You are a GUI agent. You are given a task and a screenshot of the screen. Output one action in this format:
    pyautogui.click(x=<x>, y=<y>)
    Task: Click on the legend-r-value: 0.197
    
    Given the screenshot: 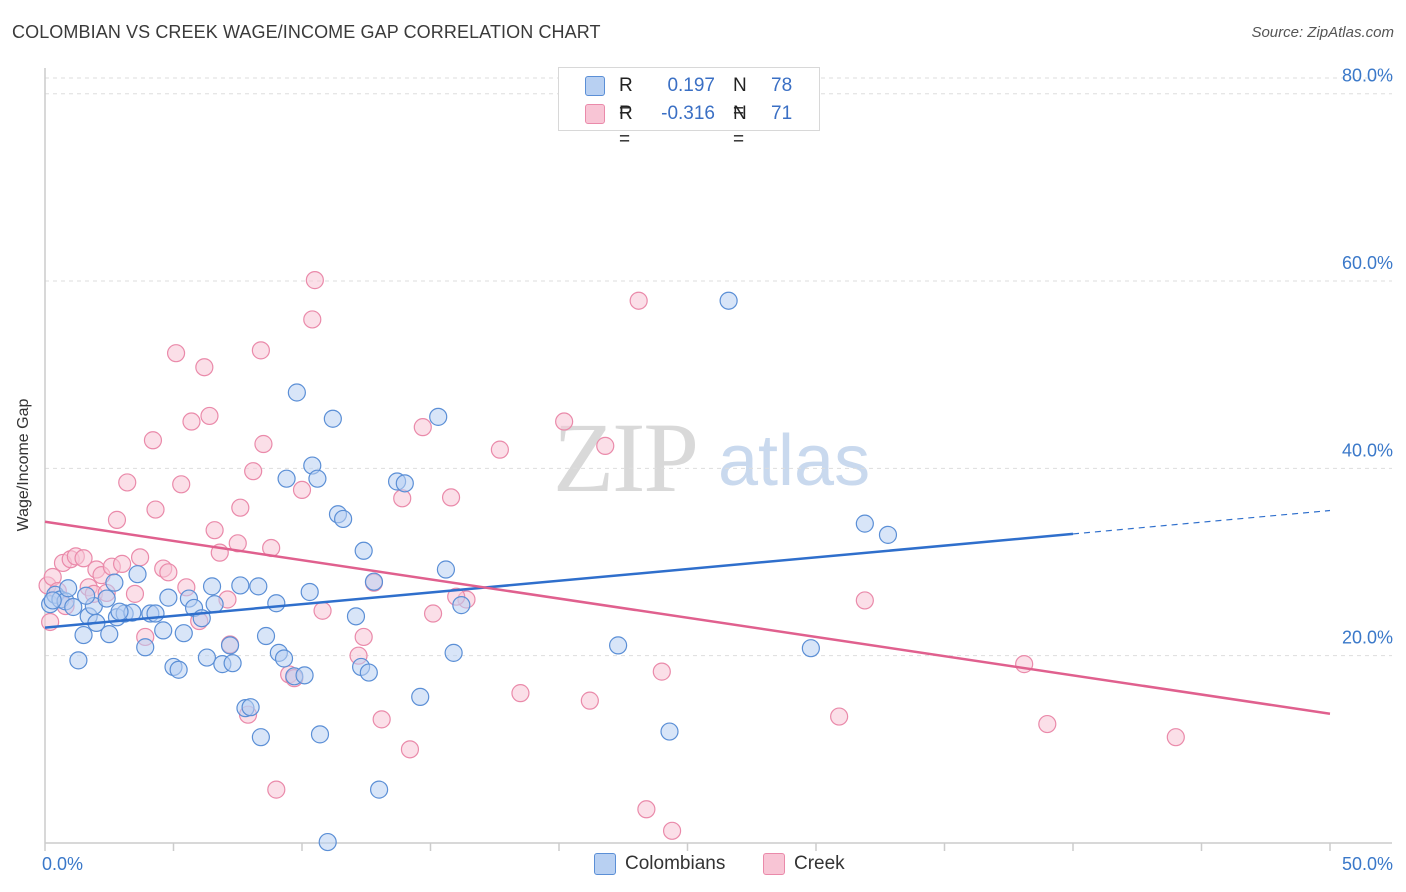 What is the action you would take?
    pyautogui.click(x=691, y=85)
    